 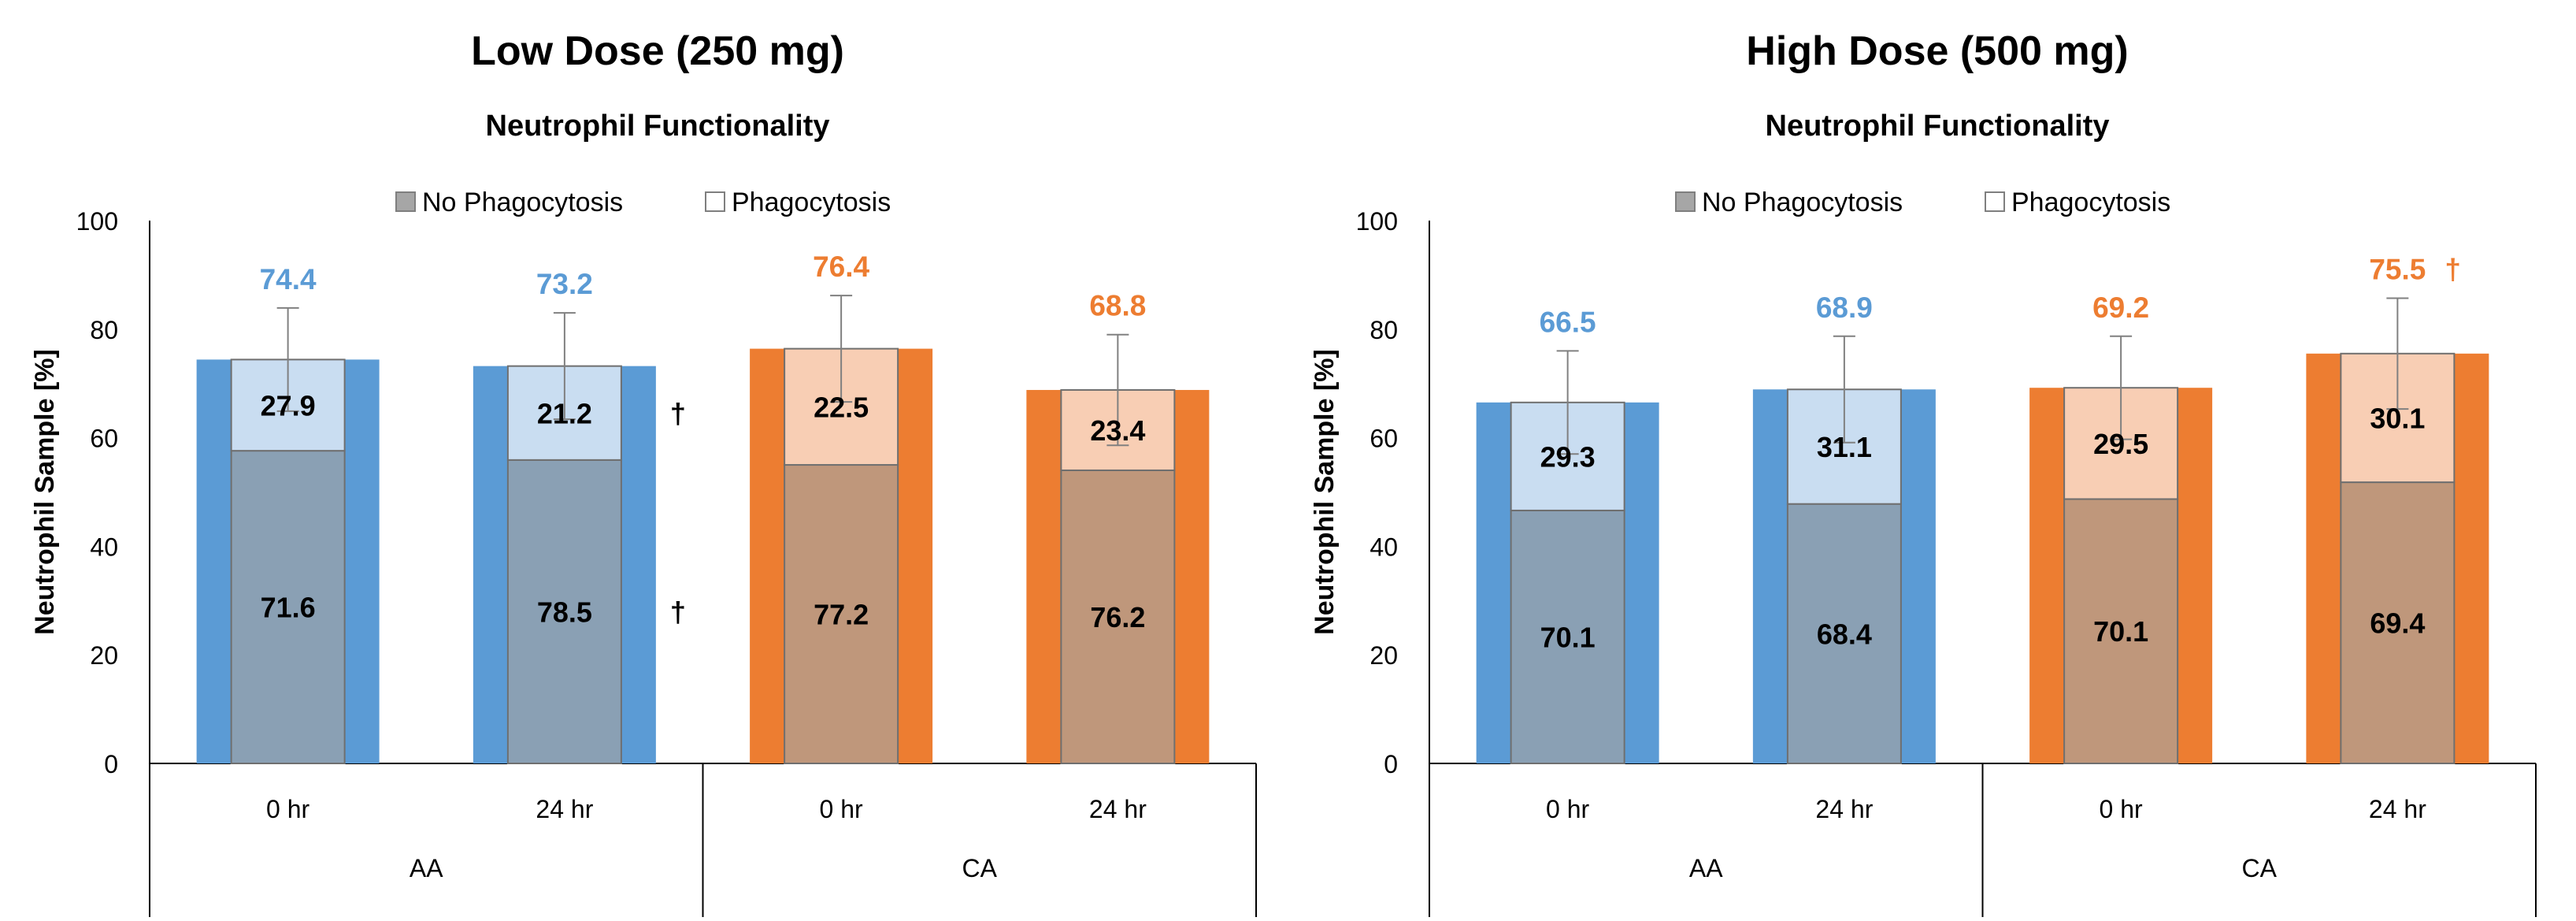 What do you see at coordinates (2397, 270) in the screenshot?
I see `data-label-total: 75.5` at bounding box center [2397, 270].